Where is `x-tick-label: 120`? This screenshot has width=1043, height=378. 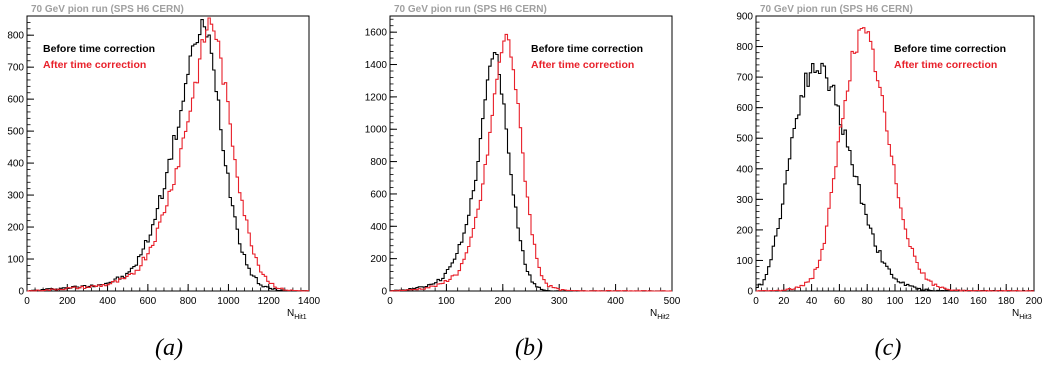 x-tick-label: 120 is located at coordinates (922, 301).